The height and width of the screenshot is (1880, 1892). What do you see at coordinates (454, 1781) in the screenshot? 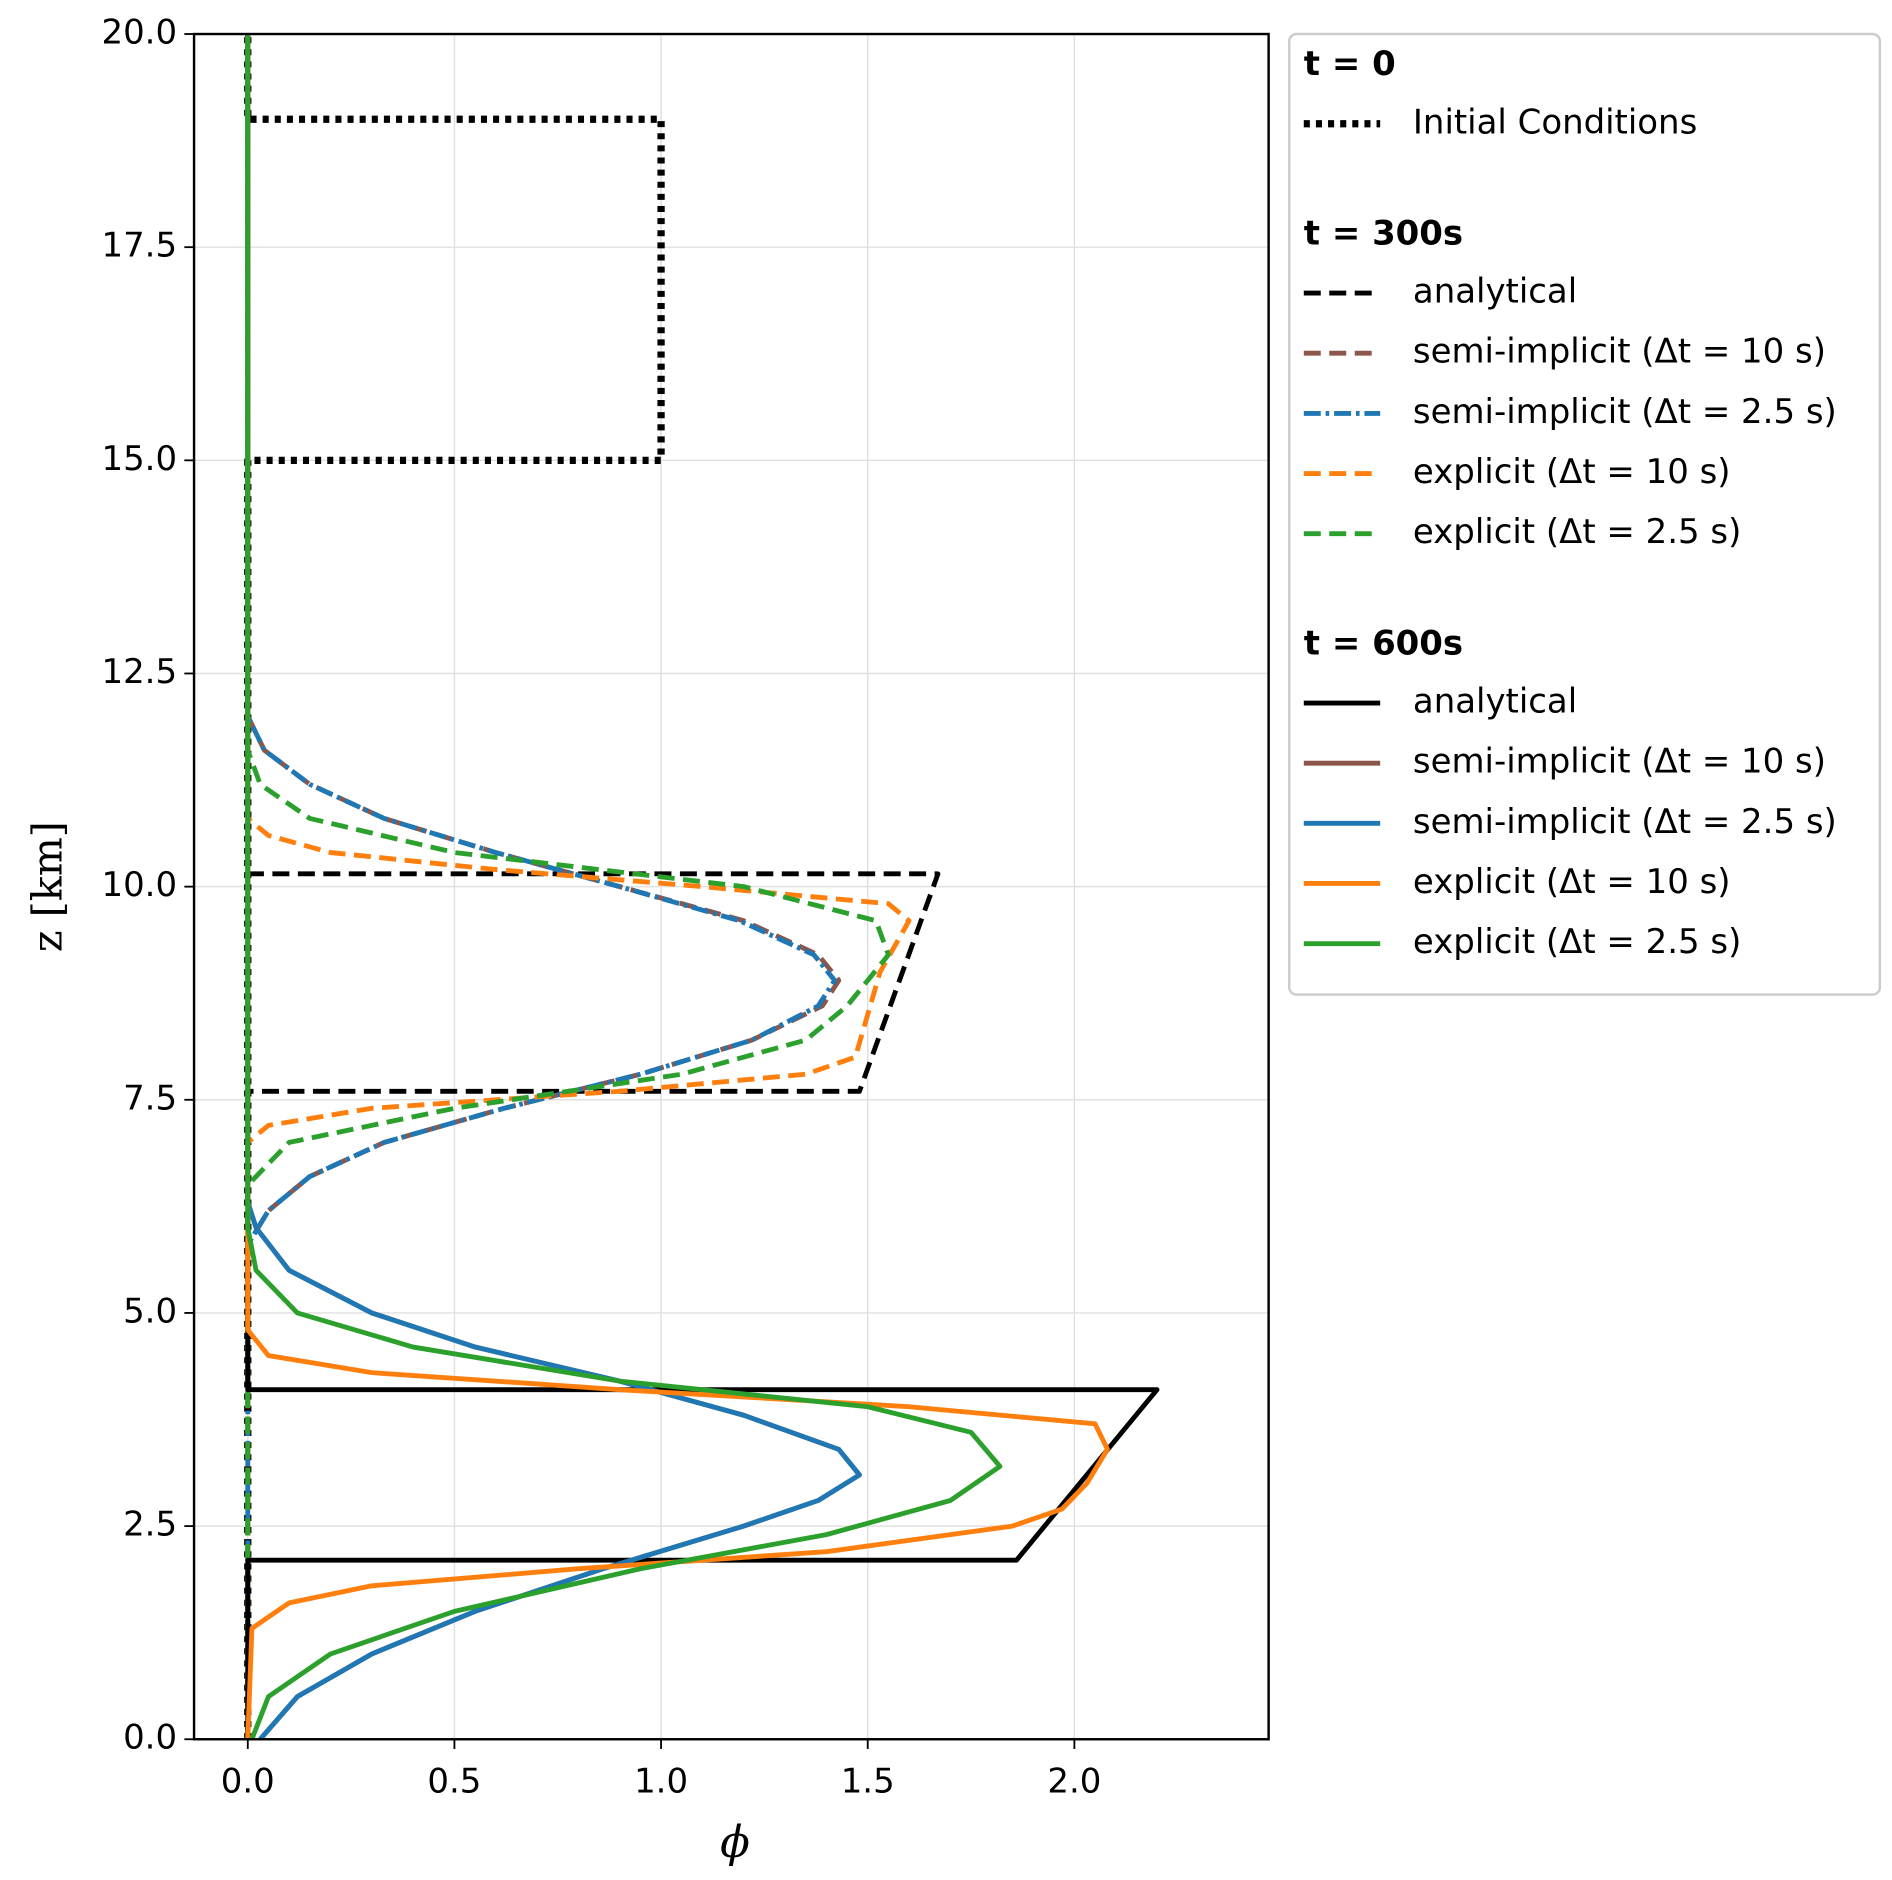
I see `x-tick-label: 0.5` at bounding box center [454, 1781].